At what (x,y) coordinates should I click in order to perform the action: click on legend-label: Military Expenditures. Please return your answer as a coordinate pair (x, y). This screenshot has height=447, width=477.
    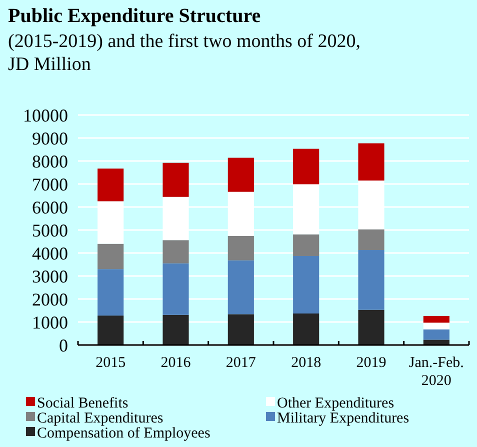
    Looking at the image, I should click on (343, 418).